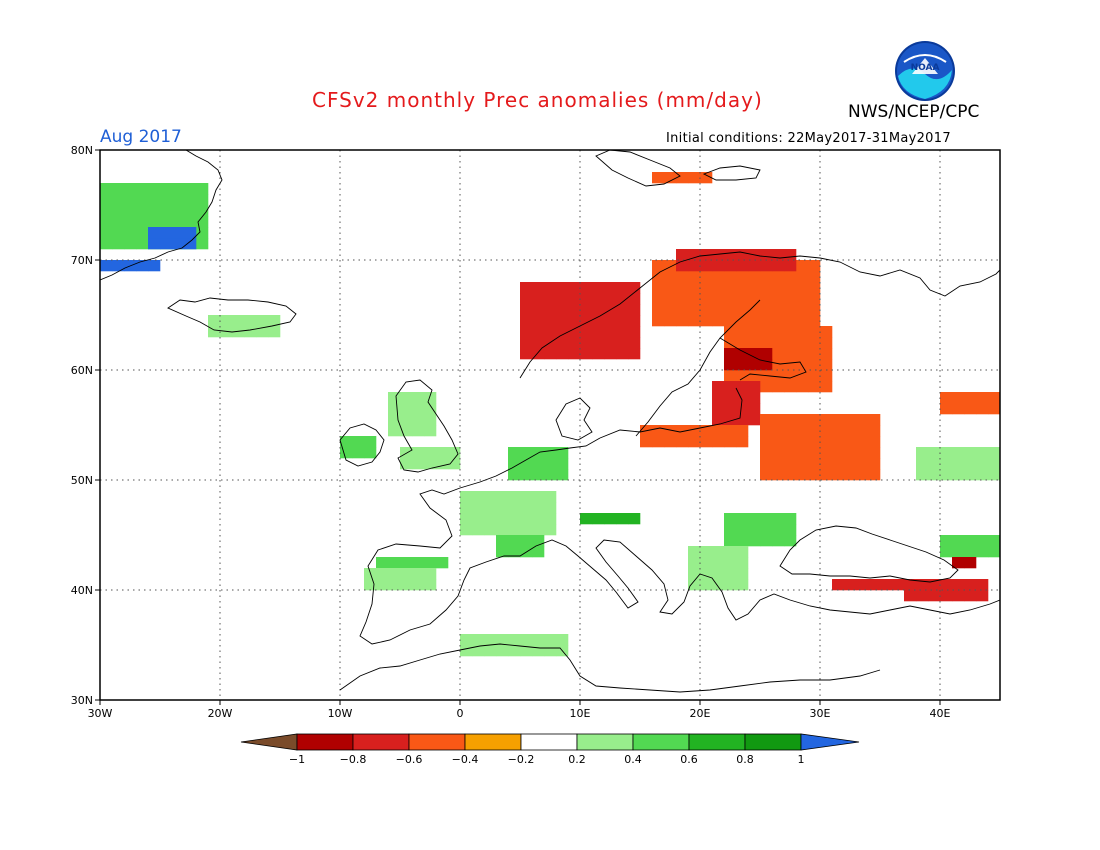 The image size is (1100, 850). What do you see at coordinates (946, 590) in the screenshot?
I see `anomaly-region-turkey-east-dry` at bounding box center [946, 590].